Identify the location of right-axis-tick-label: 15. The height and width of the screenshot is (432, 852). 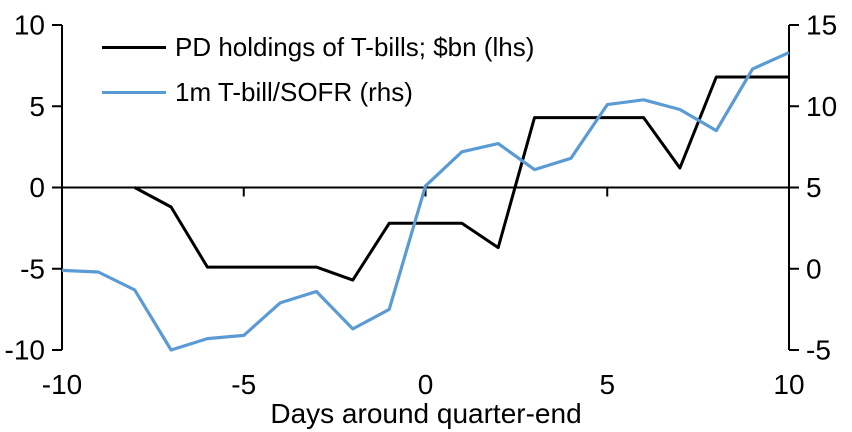
(821, 25).